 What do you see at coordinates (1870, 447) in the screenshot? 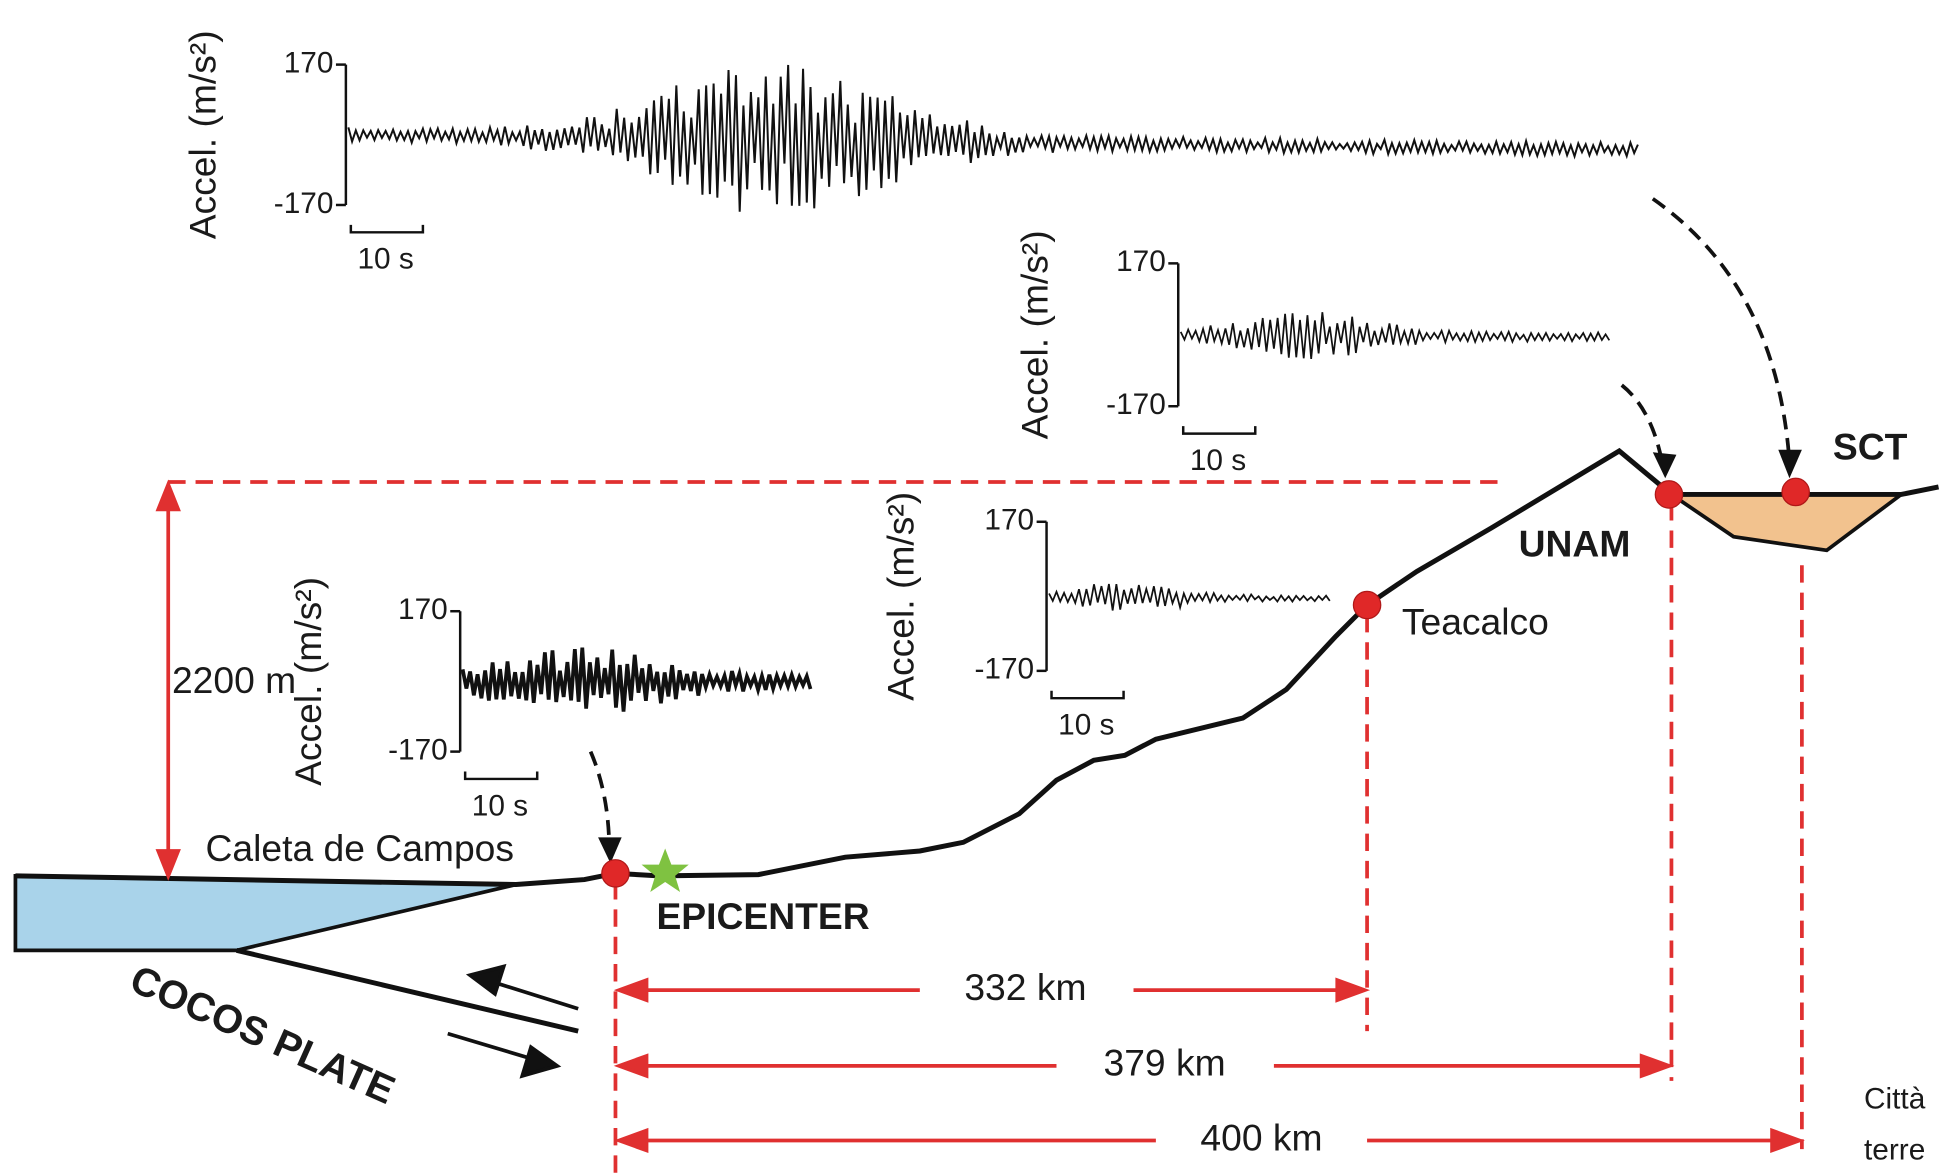
I see `station-label: SCT` at bounding box center [1870, 447].